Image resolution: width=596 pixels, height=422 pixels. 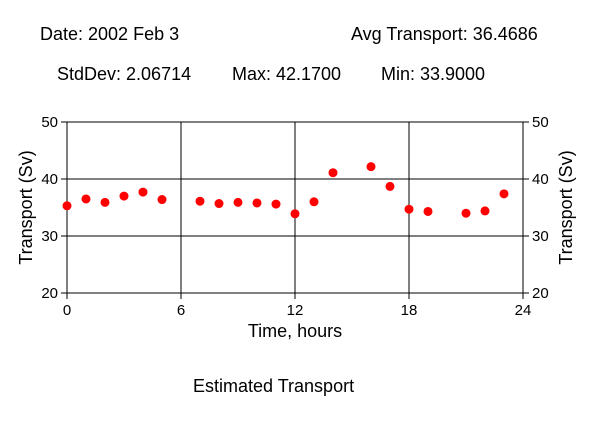 I want to click on y2-axis-label: Transport (Sv), so click(x=566, y=207).